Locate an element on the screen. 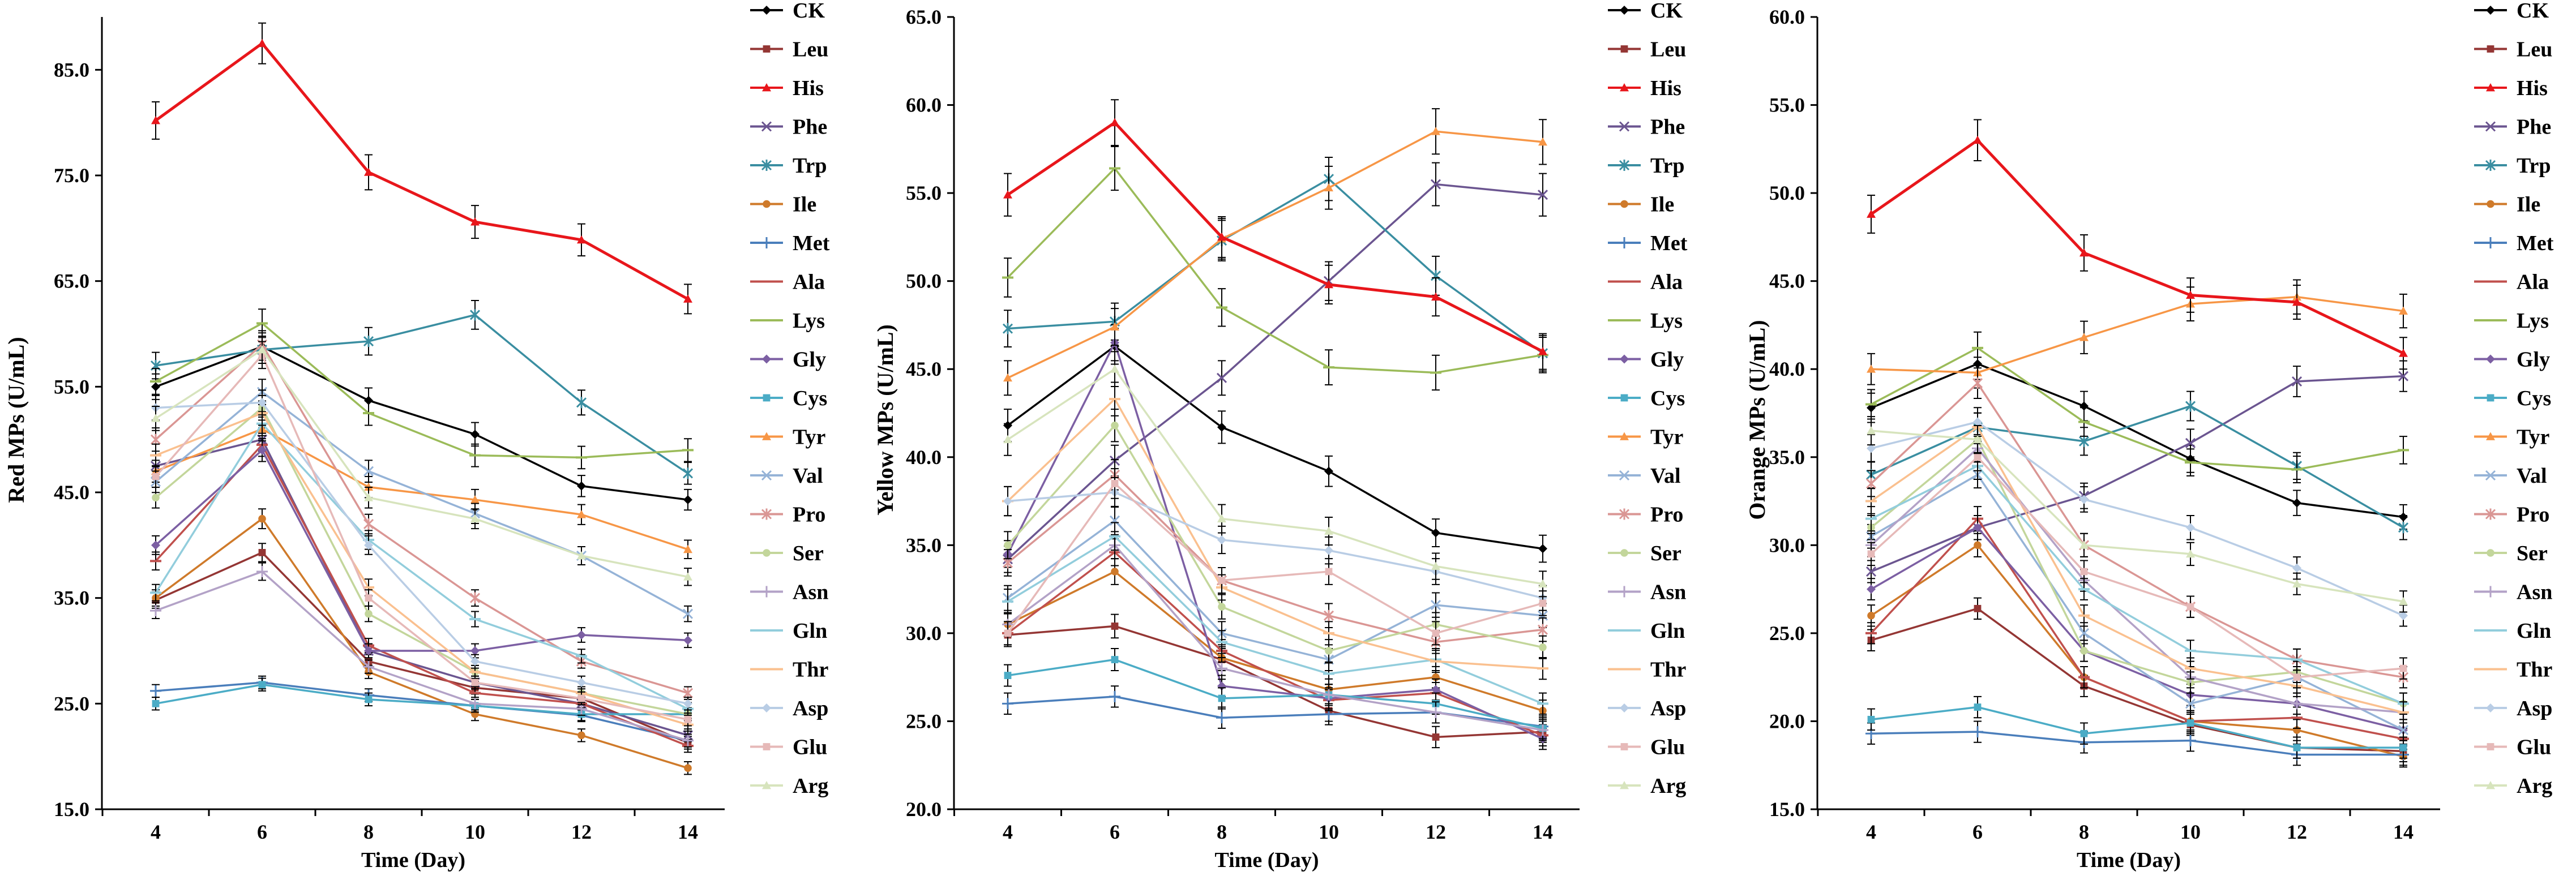 The width and height of the screenshot is (2576, 880). legend-label: Phe is located at coordinates (1667, 127).